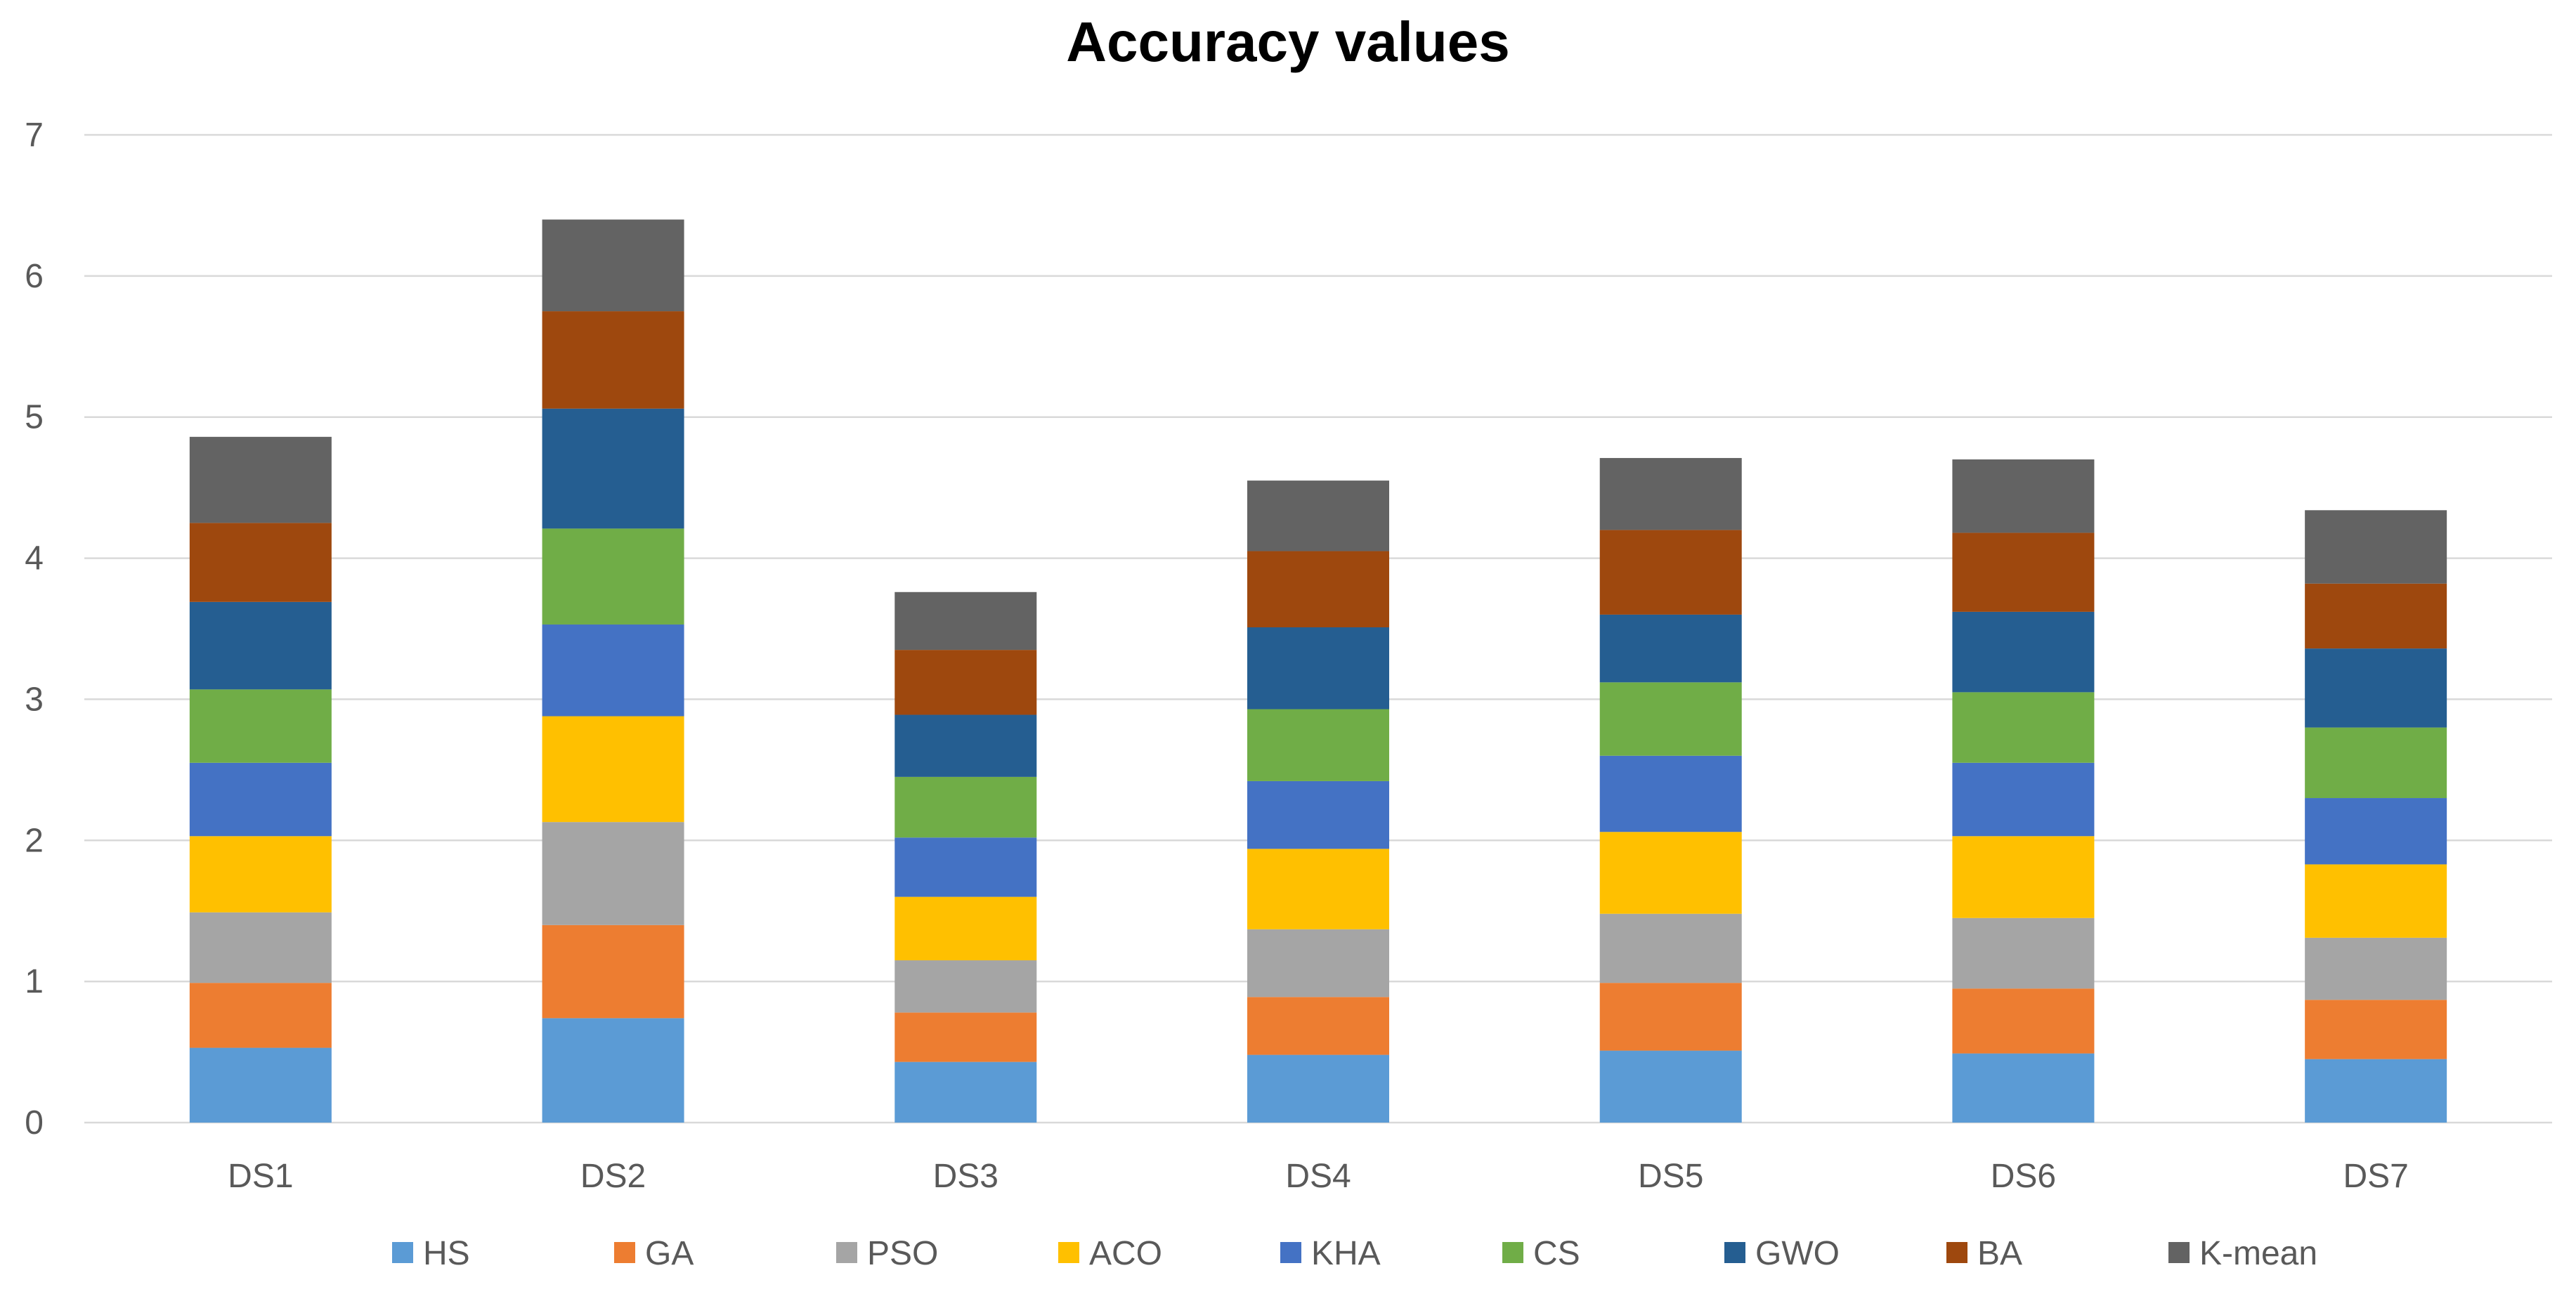  I want to click on bar-segment-ds6-cs, so click(2023, 727).